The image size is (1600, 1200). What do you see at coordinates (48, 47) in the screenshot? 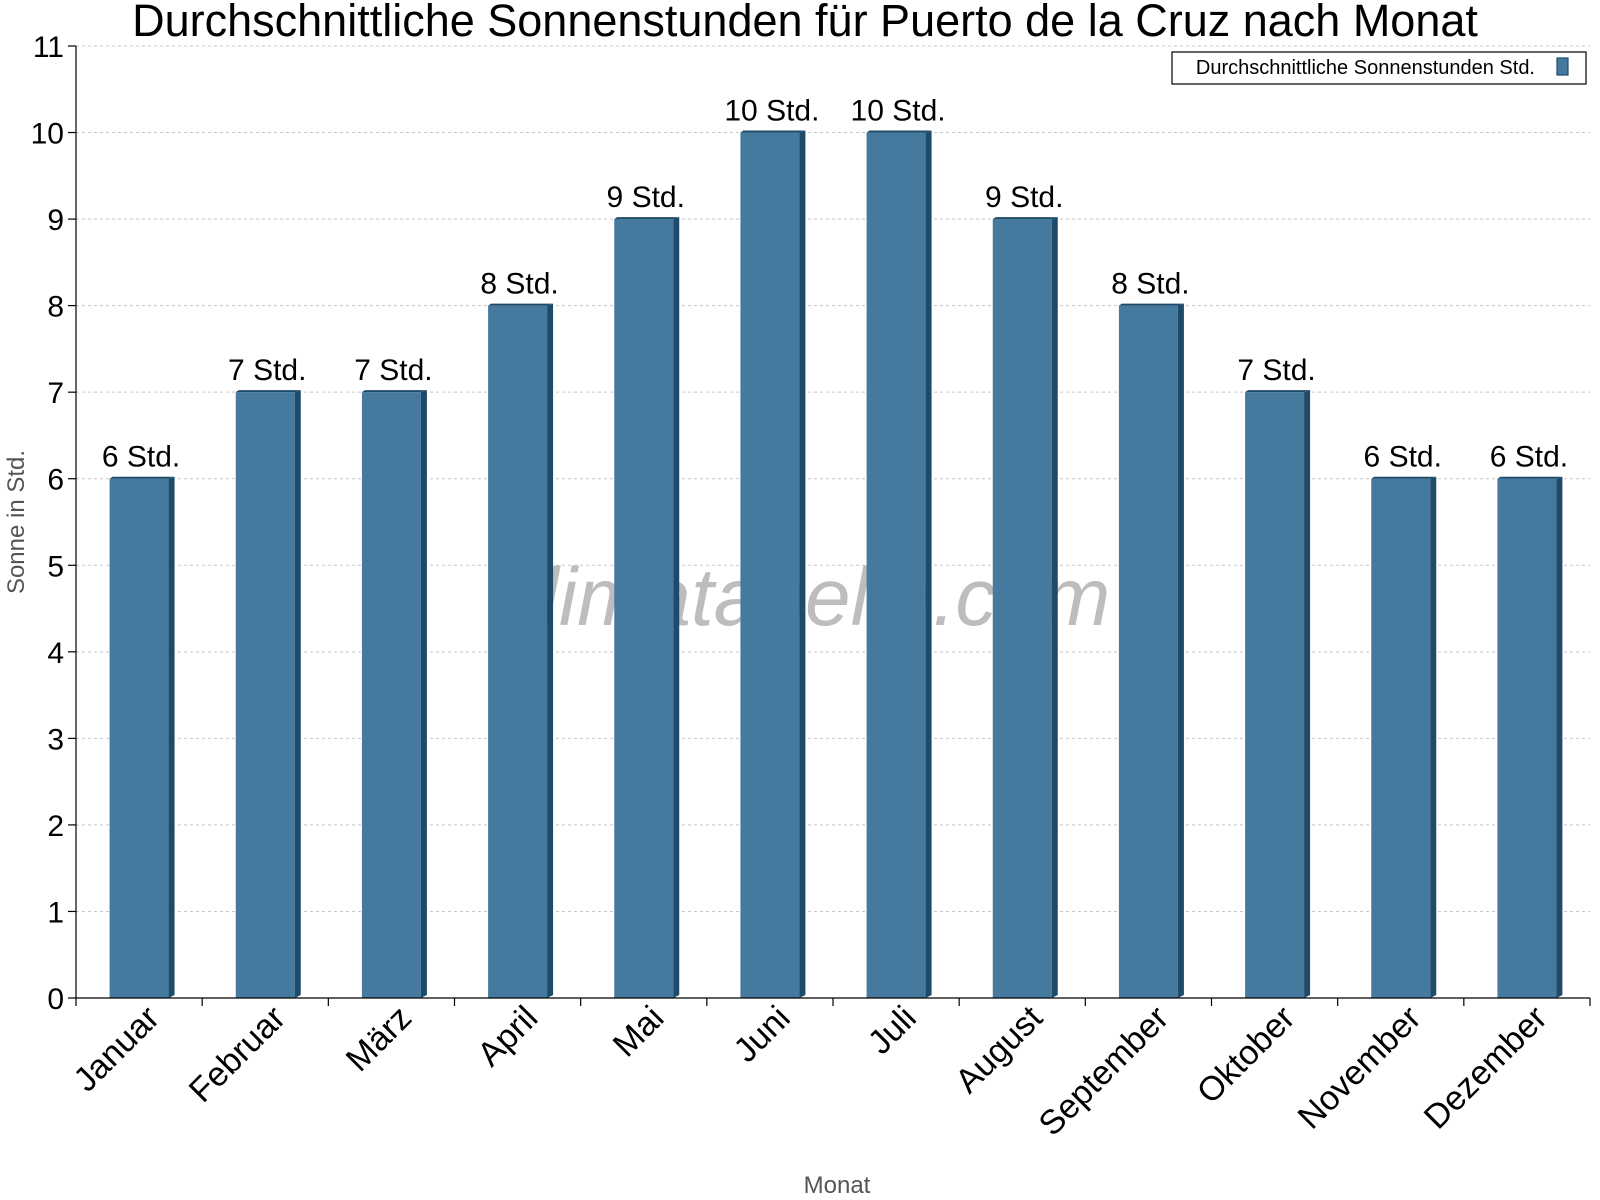
I see `y-tick-label: 11` at bounding box center [48, 47].